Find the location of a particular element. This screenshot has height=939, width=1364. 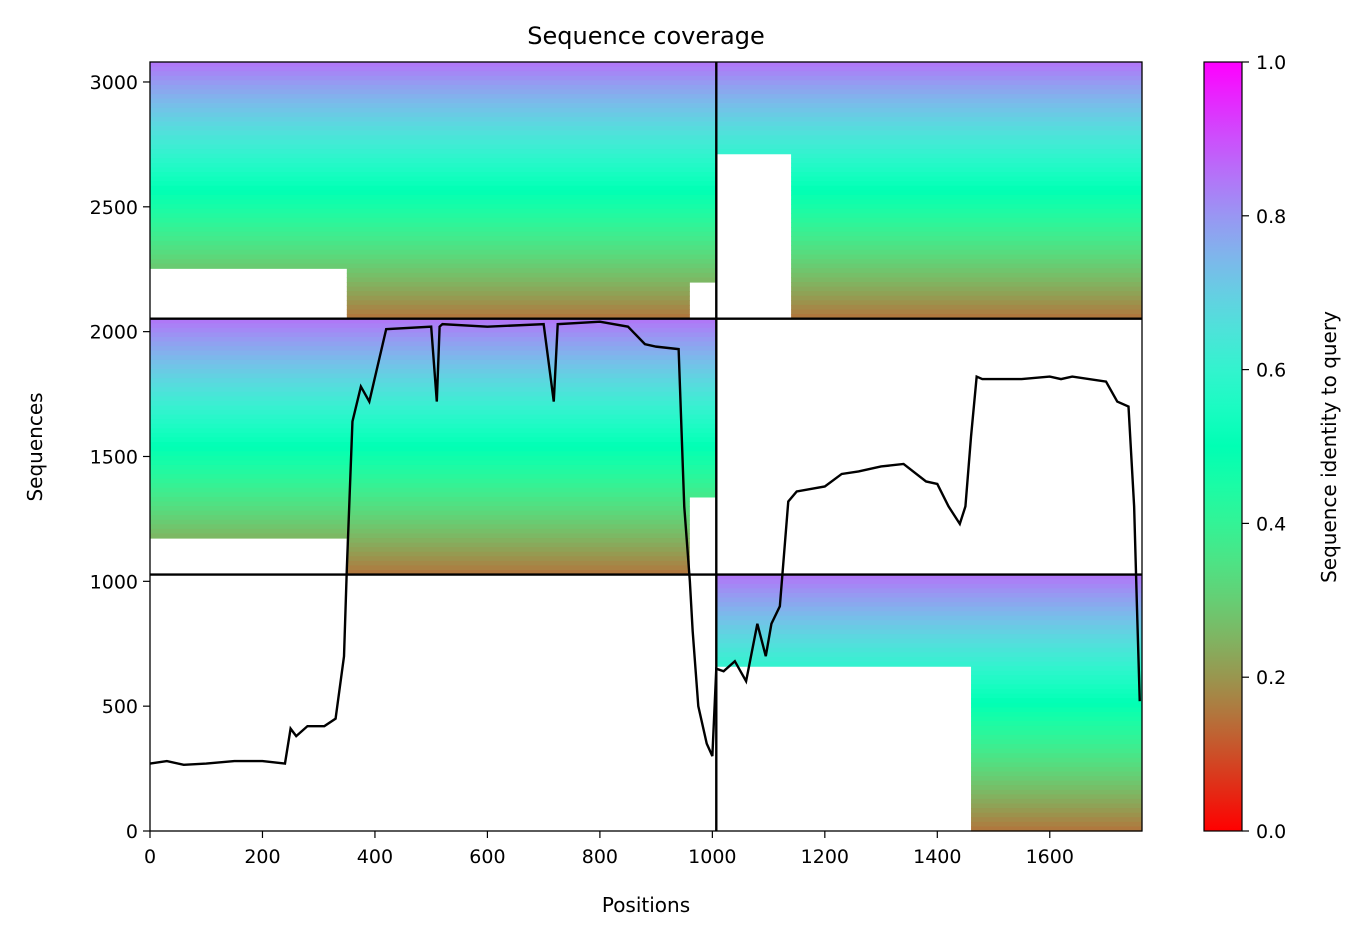

y-axis-label: Sequences is located at coordinates (35, 446).